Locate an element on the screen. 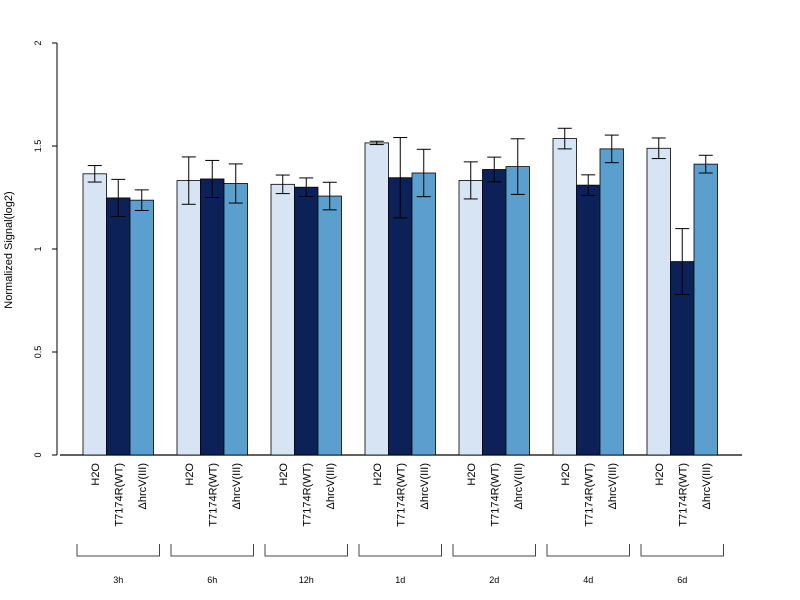  y-tick-label: 0.5 is located at coordinates (38, 352).